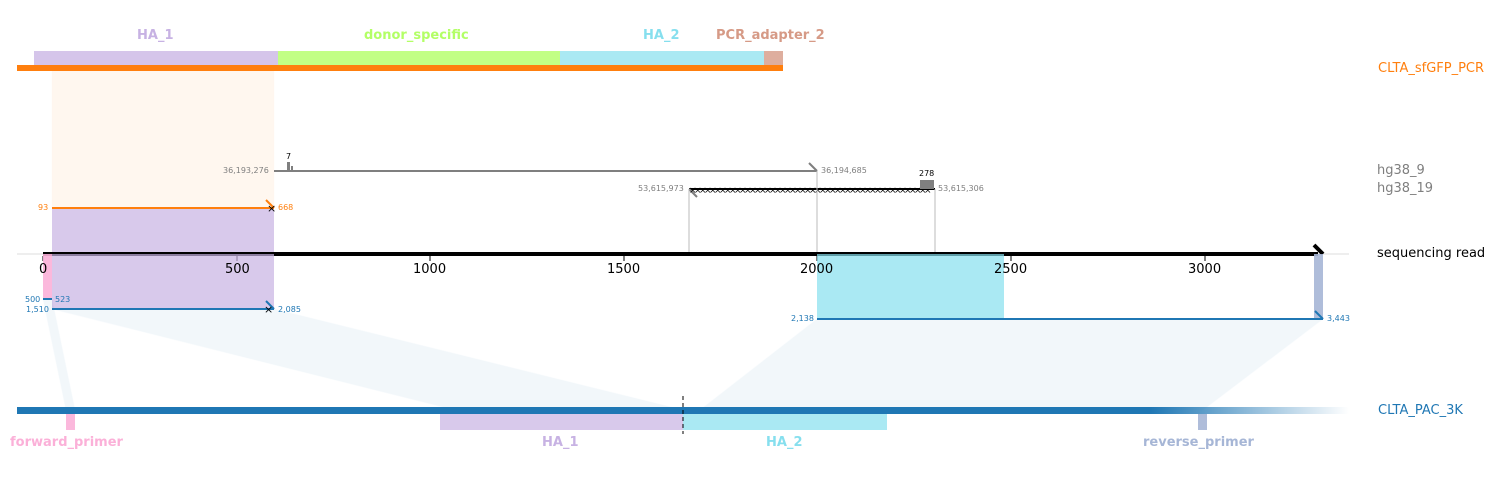 The width and height of the screenshot is (1503, 481). I want to click on target-hg38-9-label: hg38_9, so click(1401, 170).